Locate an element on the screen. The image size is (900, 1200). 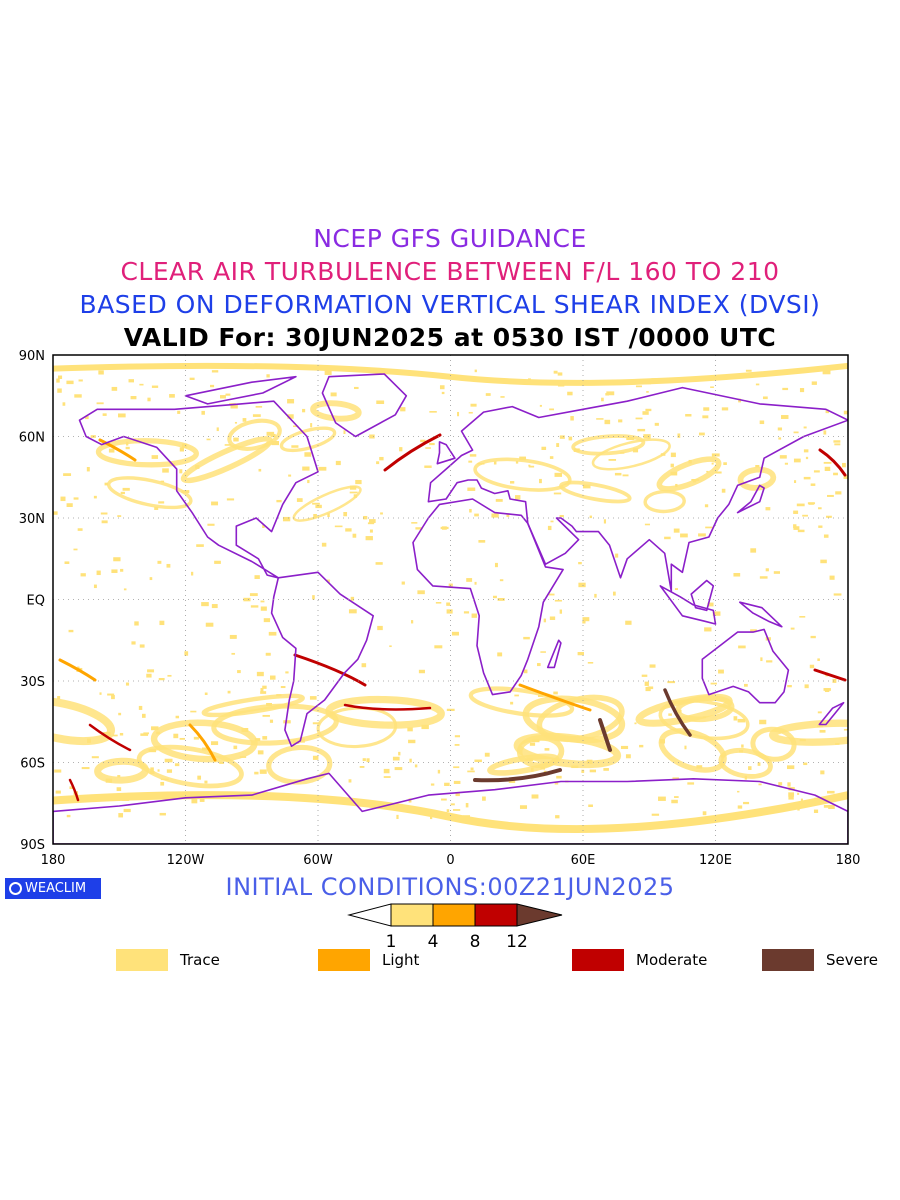
longitude-labels: 180 120W 60W 0 60E 120E 180 is located at coordinates (451, 860).